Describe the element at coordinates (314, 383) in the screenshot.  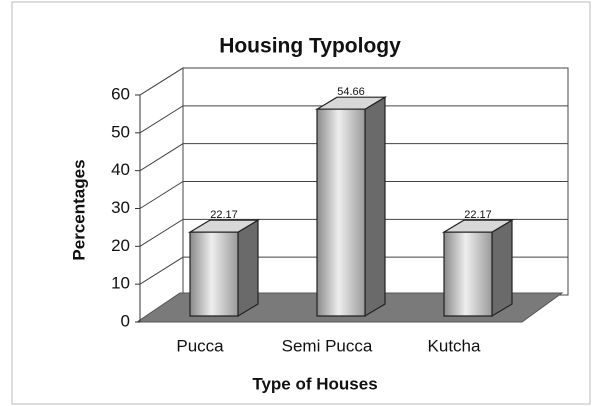
I see `x-axis-title: Type of Houses` at that location.